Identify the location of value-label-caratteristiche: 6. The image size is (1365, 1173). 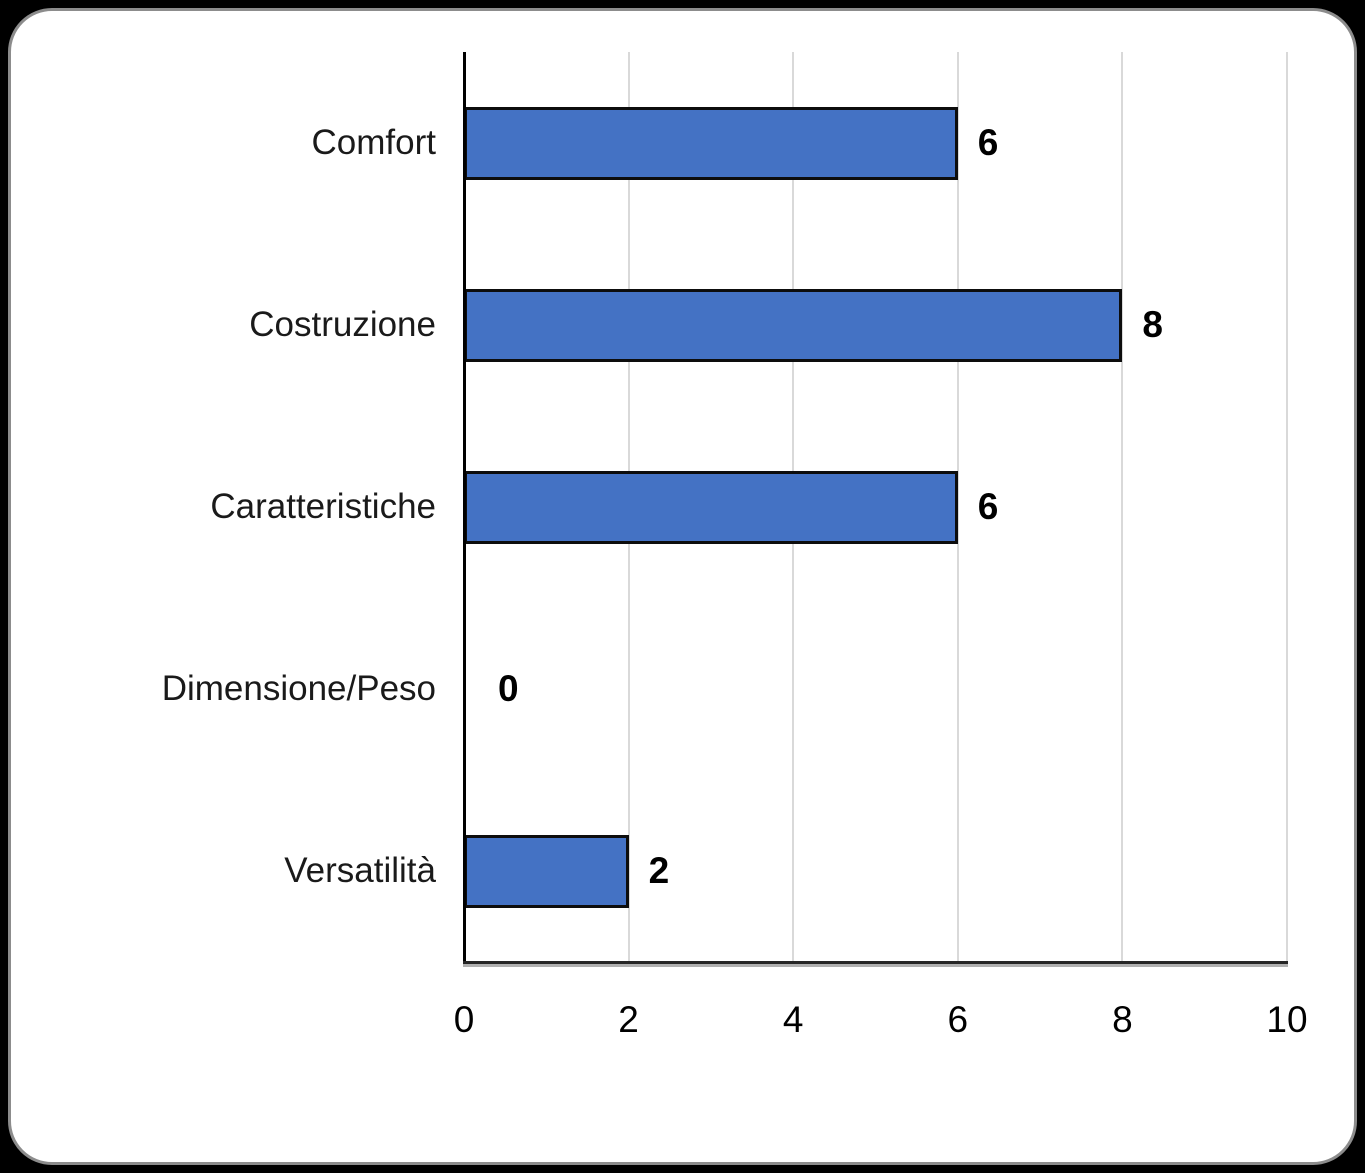
(988, 506).